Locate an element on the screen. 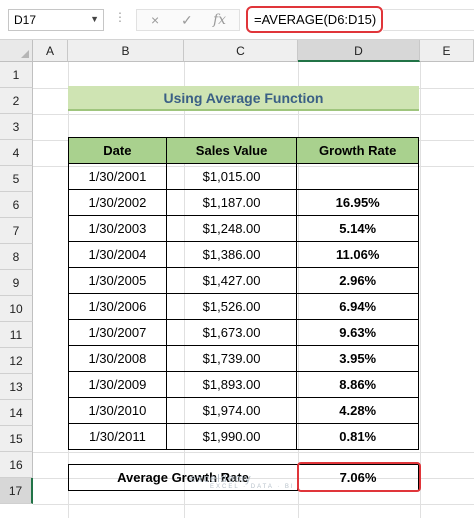  drag-handle-icon: ⋮ is located at coordinates (120, 17).